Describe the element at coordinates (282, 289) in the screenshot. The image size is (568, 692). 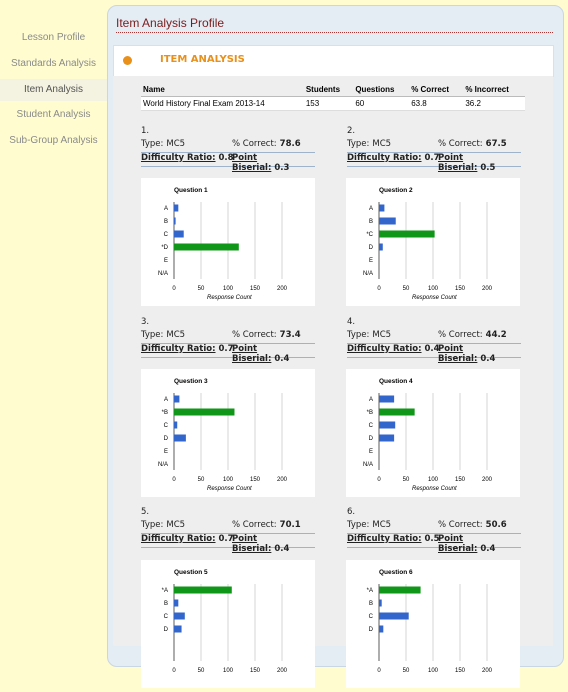
I see `x-tick-label: 200` at that location.